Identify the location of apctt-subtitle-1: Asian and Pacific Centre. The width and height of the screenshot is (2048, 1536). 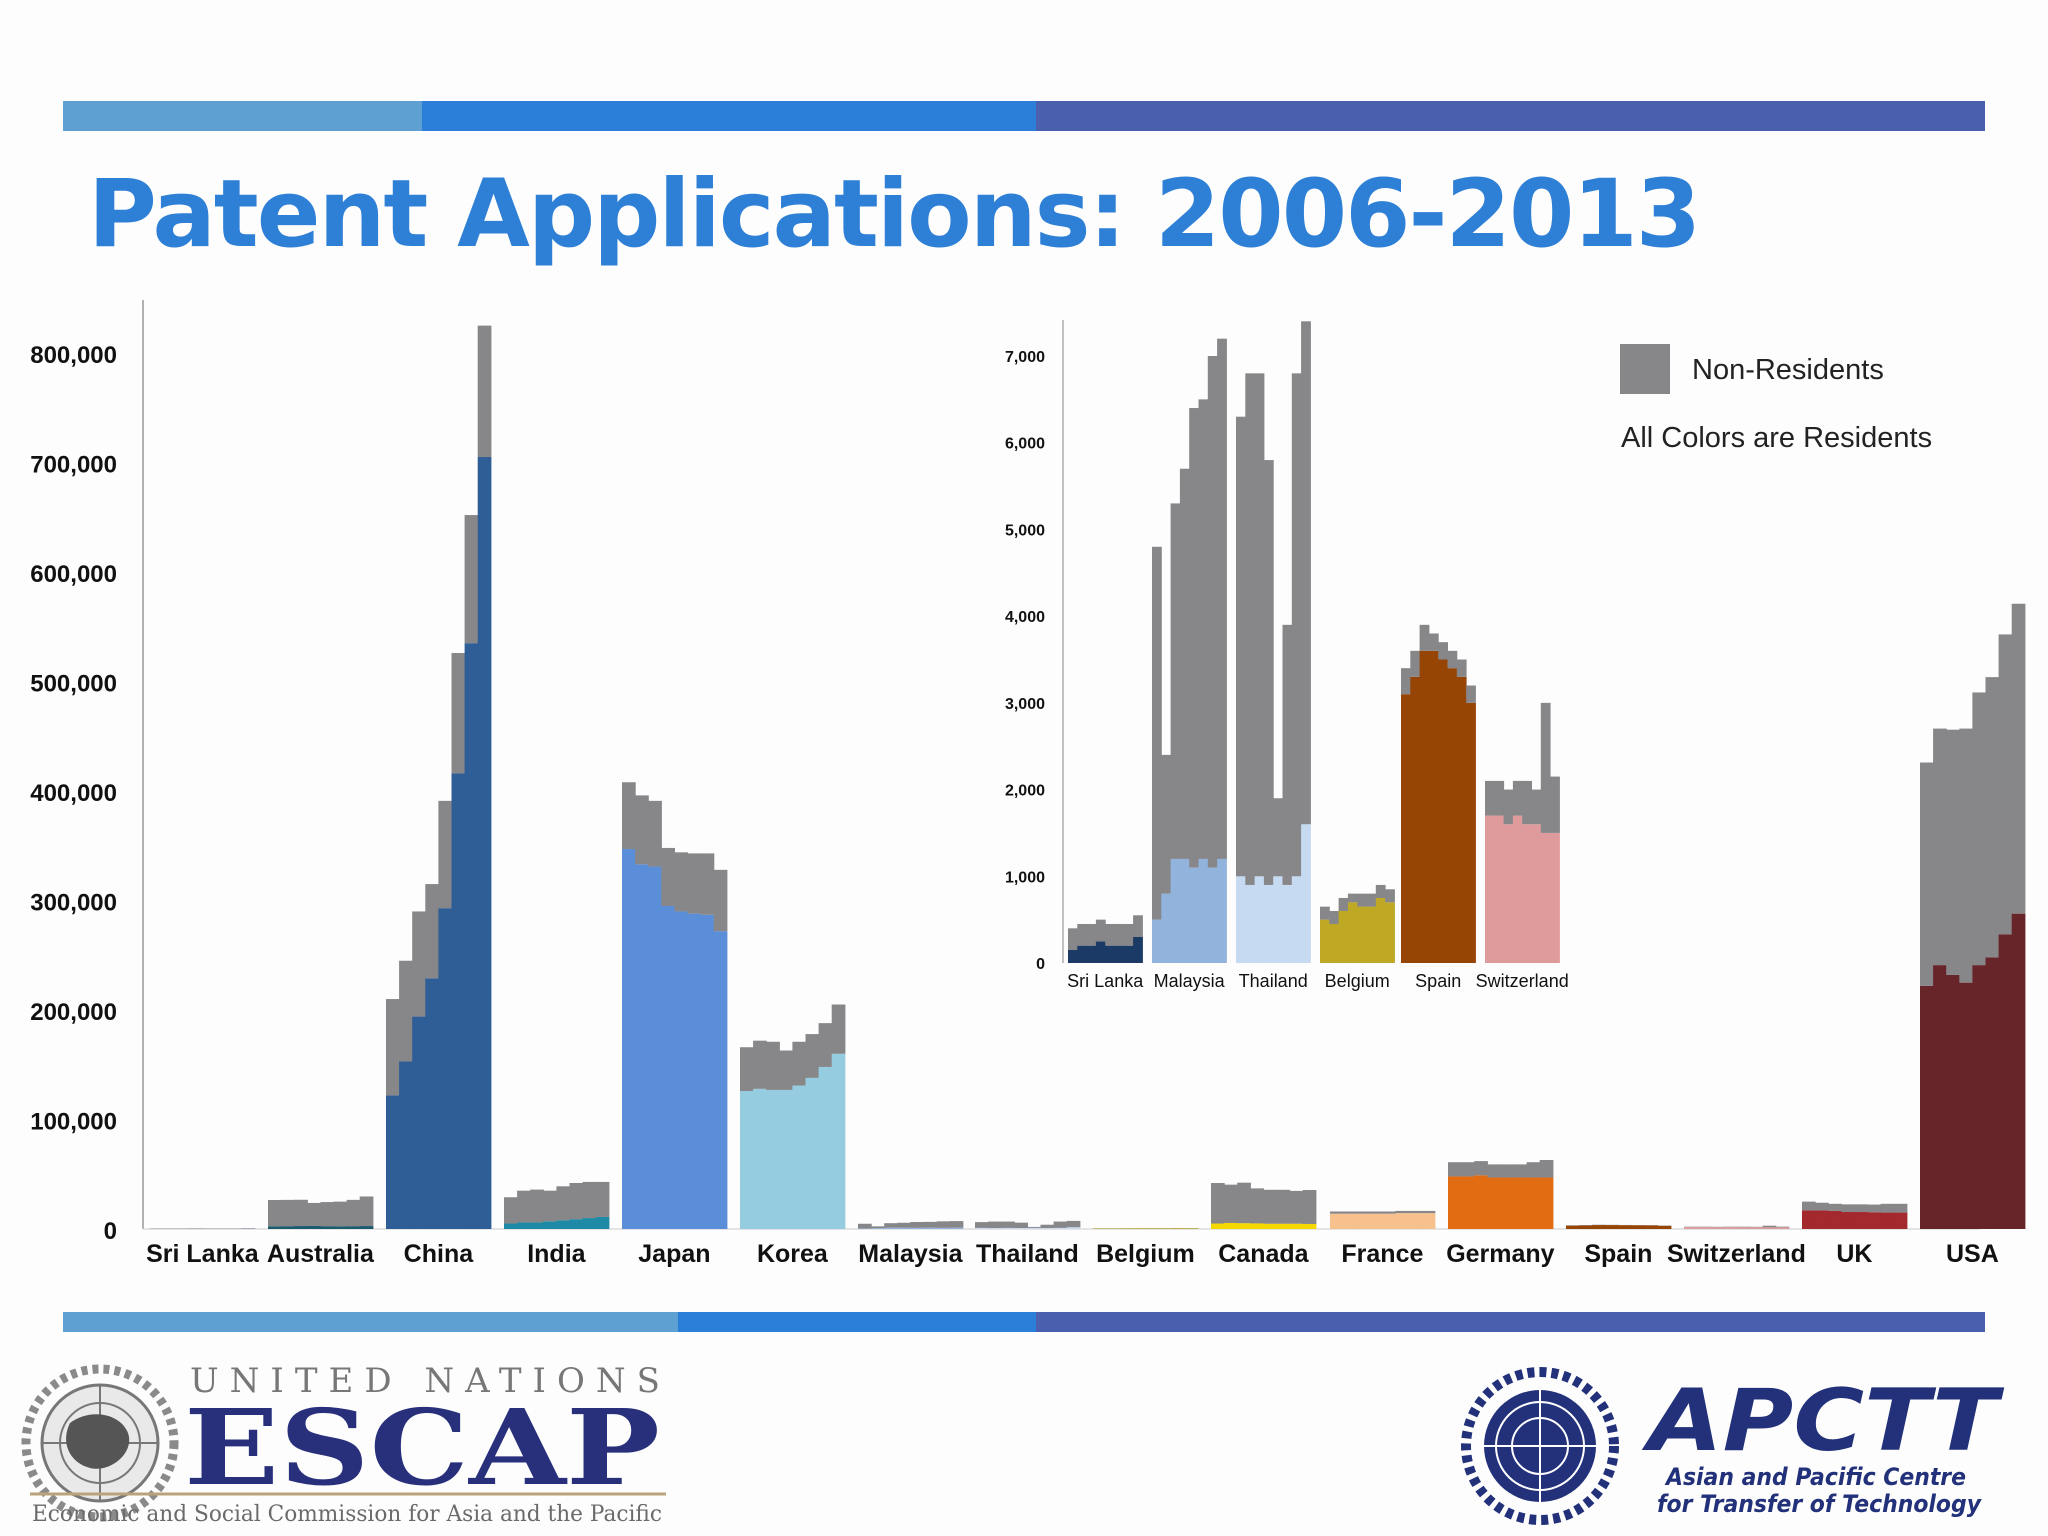
(1815, 1477).